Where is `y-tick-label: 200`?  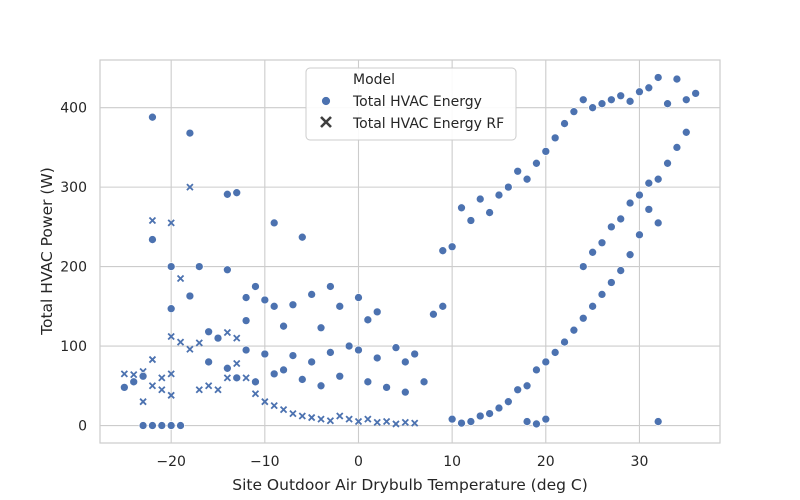
y-tick-label: 200 is located at coordinates (73, 268).